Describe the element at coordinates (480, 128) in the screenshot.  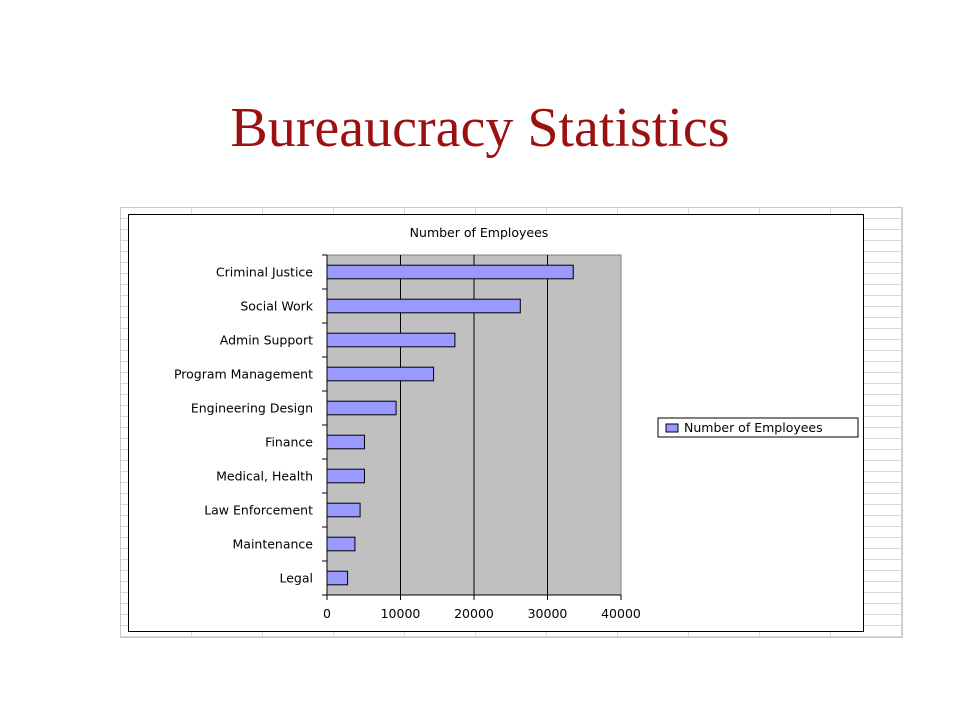
I see `slide-title: Bureaucracy Statistics` at that location.